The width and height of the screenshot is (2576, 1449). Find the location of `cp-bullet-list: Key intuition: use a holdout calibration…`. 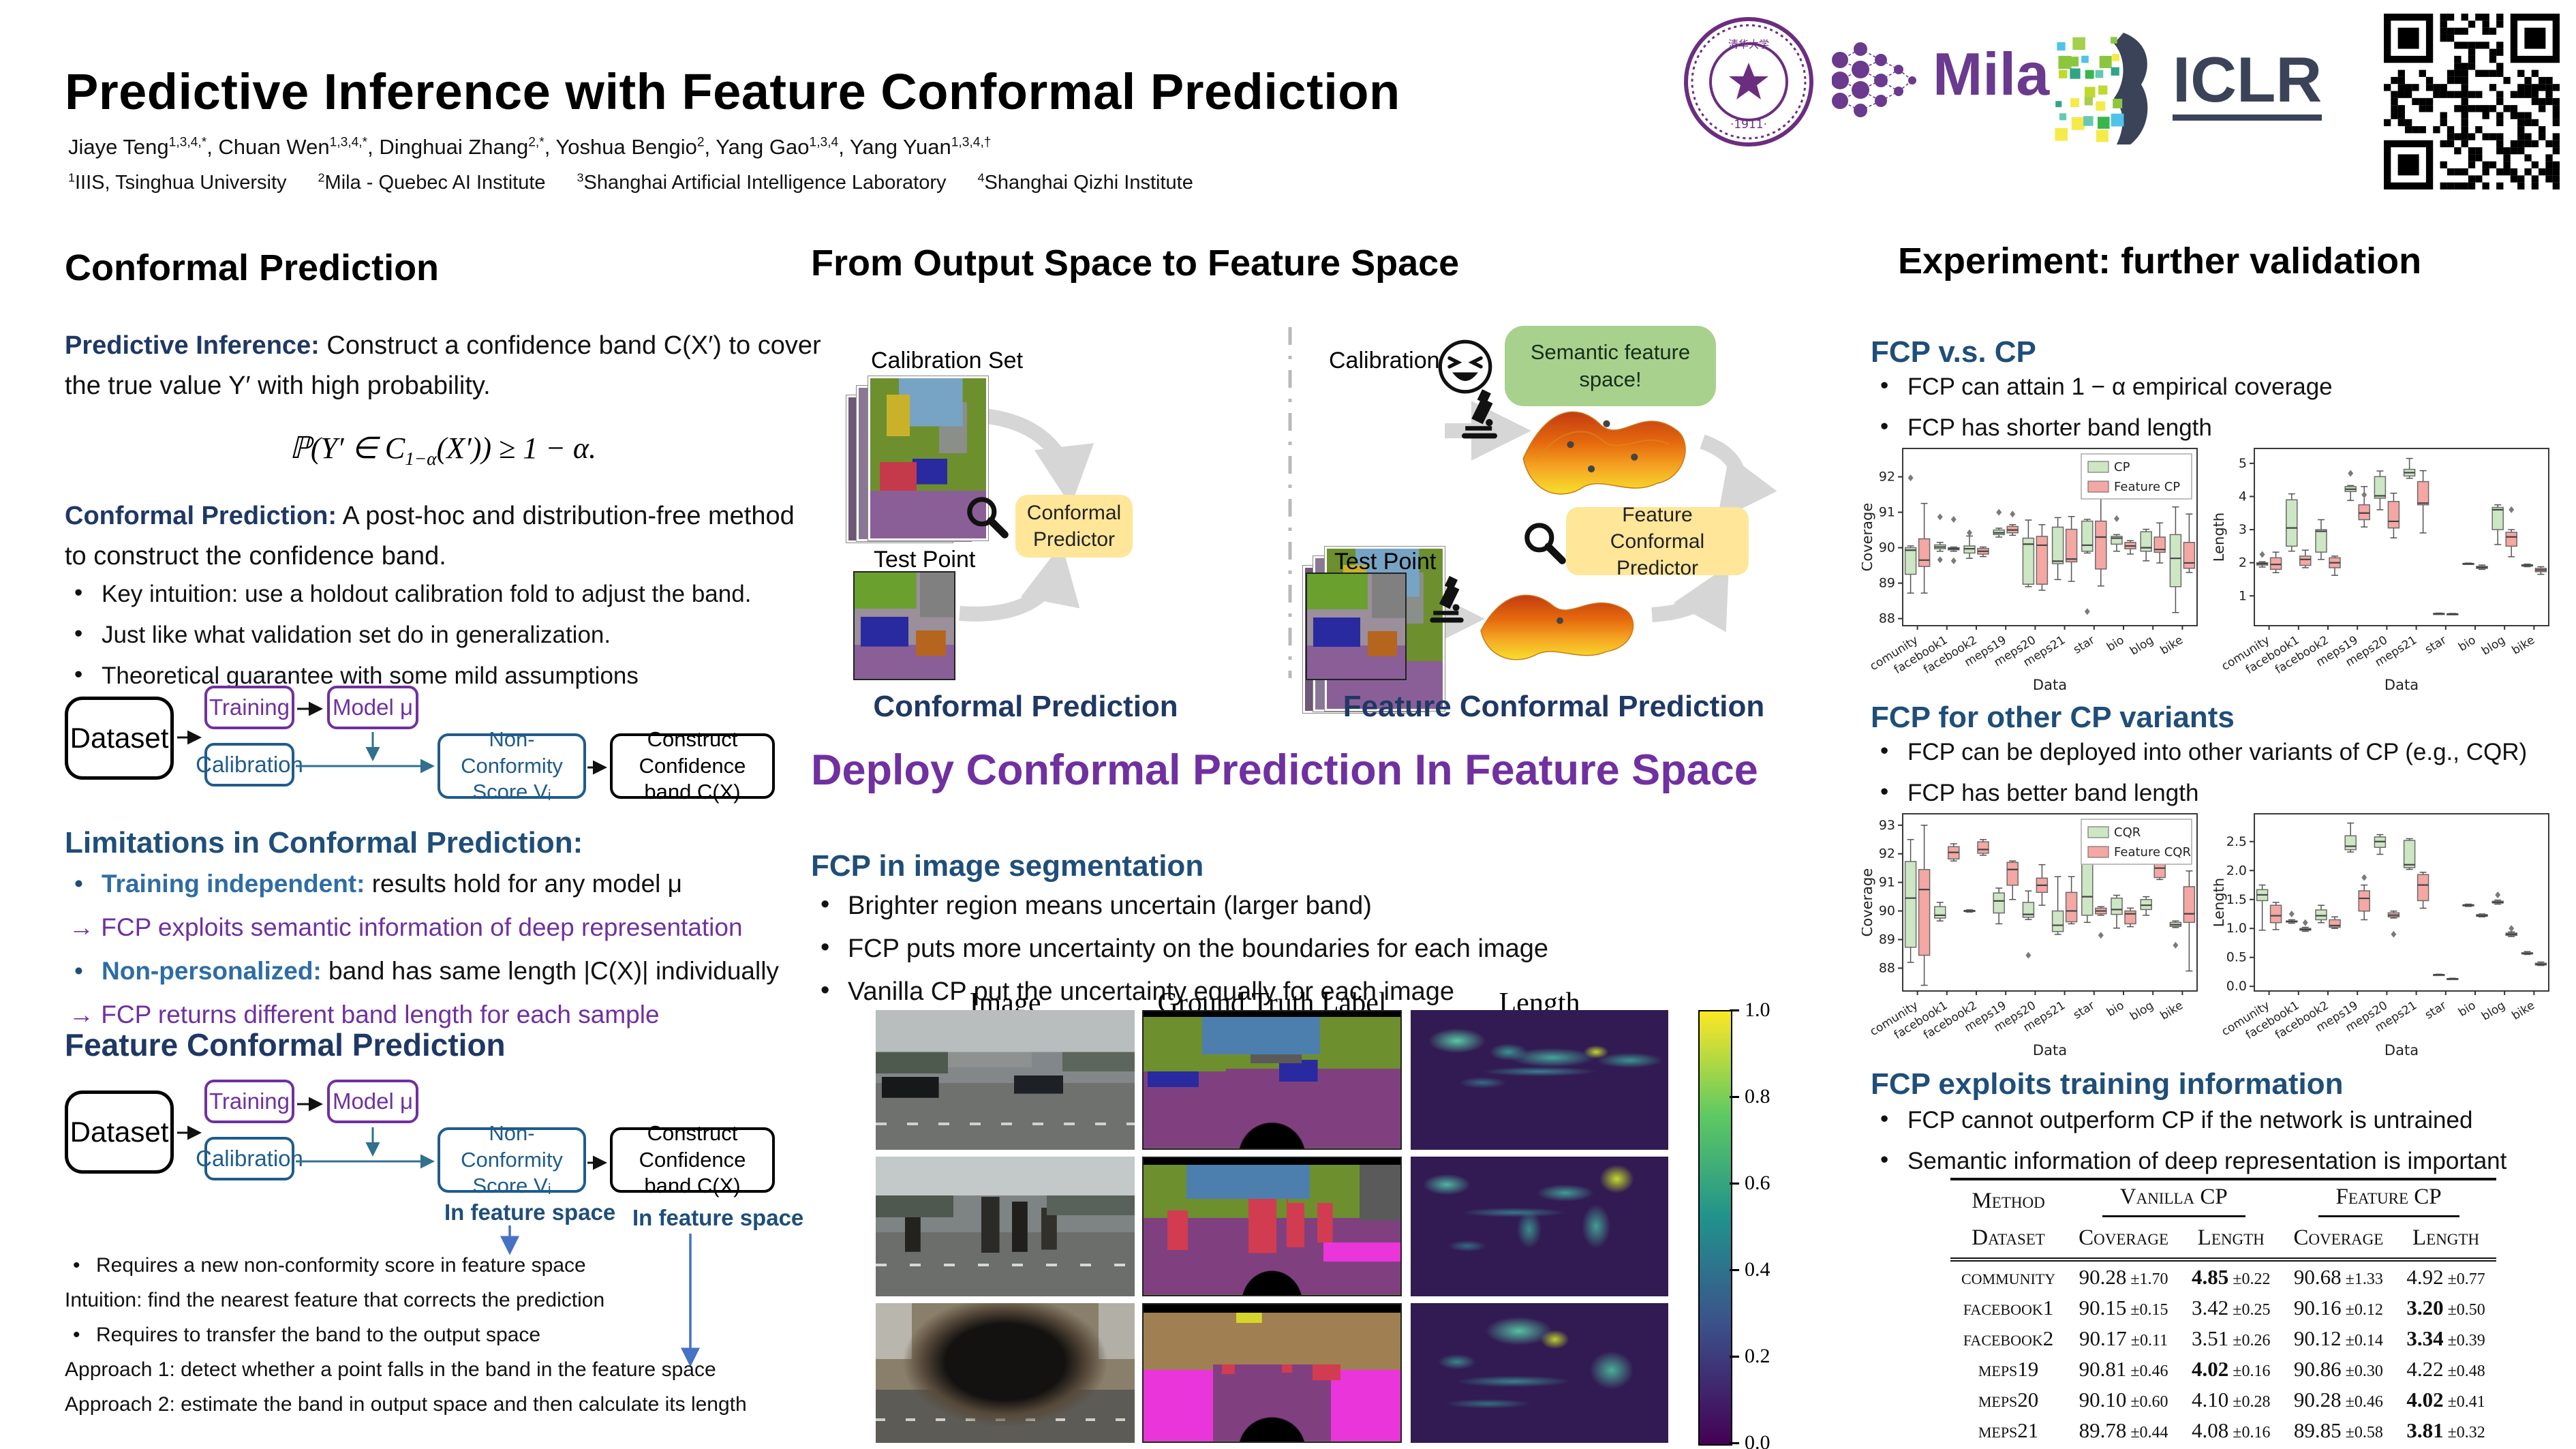

cp-bullet-list: Key intuition: use a holdout calibration… is located at coordinates (408, 641).